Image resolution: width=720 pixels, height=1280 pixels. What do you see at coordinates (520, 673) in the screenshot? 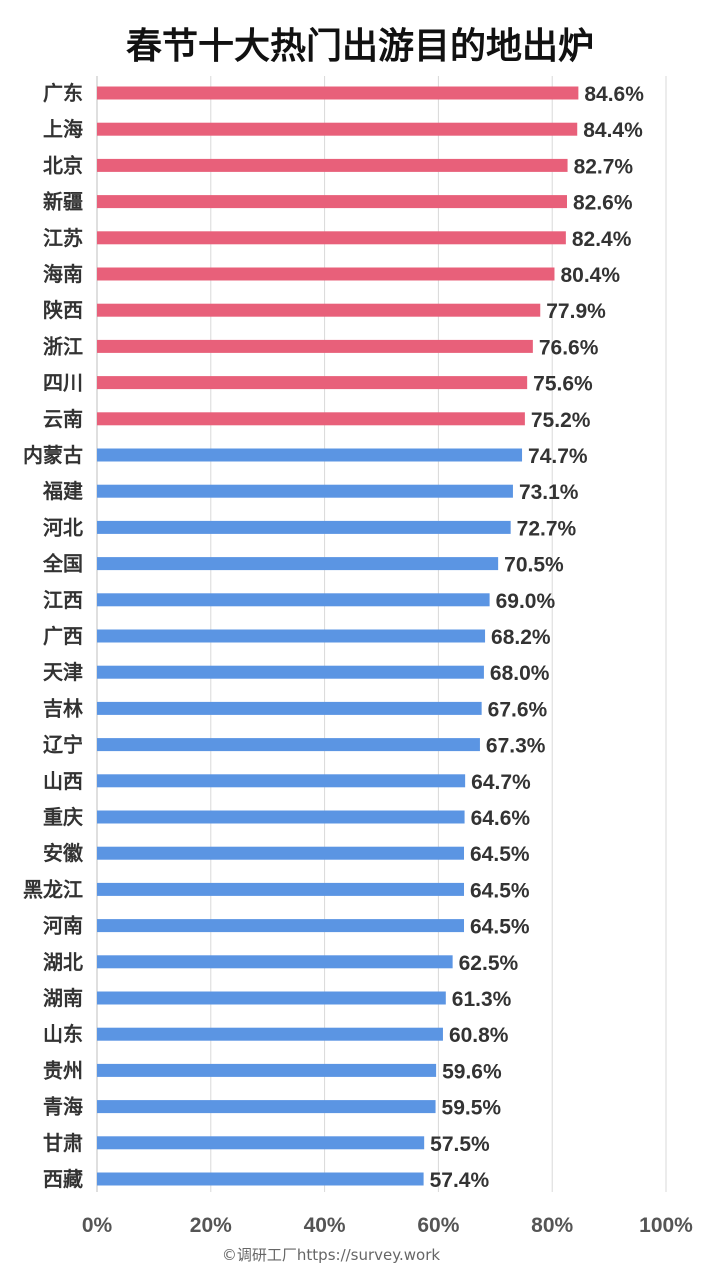
I see `data-label: 68.0%` at bounding box center [520, 673].